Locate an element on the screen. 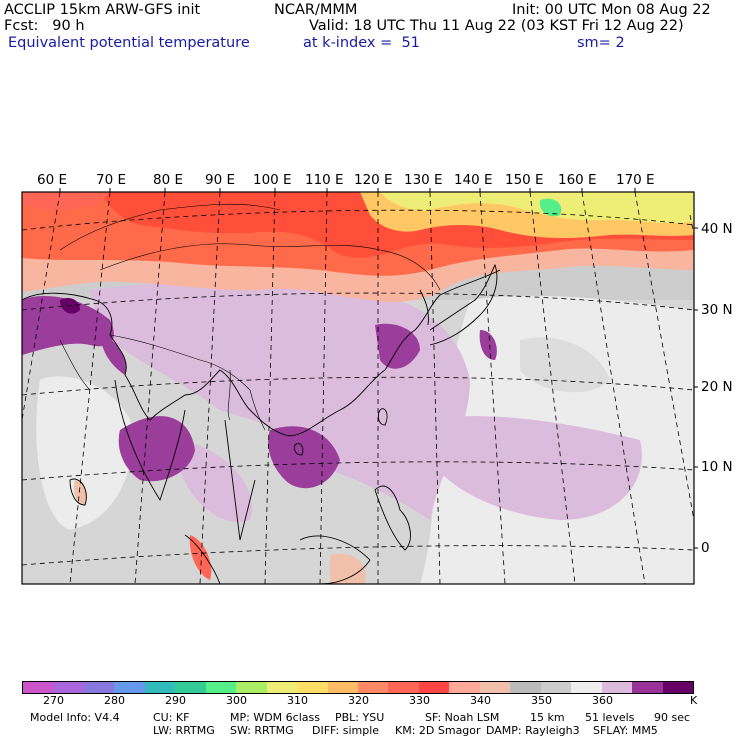  lat-line-20n is located at coordinates (358, 386).